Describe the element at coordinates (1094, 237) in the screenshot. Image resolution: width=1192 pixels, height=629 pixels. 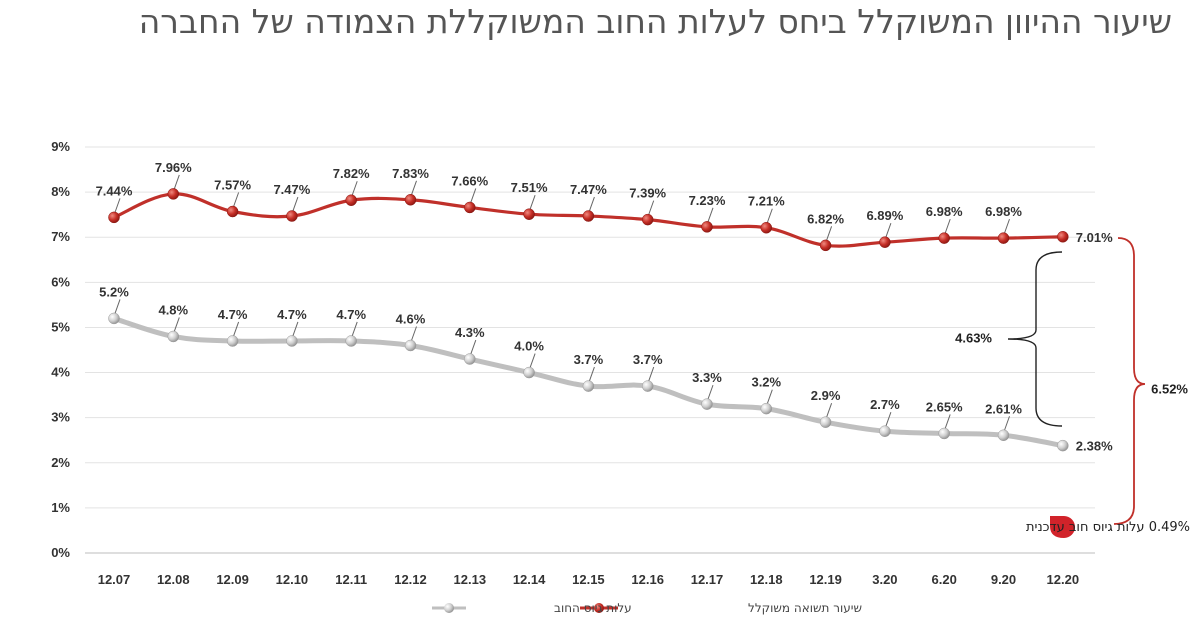
I see `data-label: 7.01%` at that location.